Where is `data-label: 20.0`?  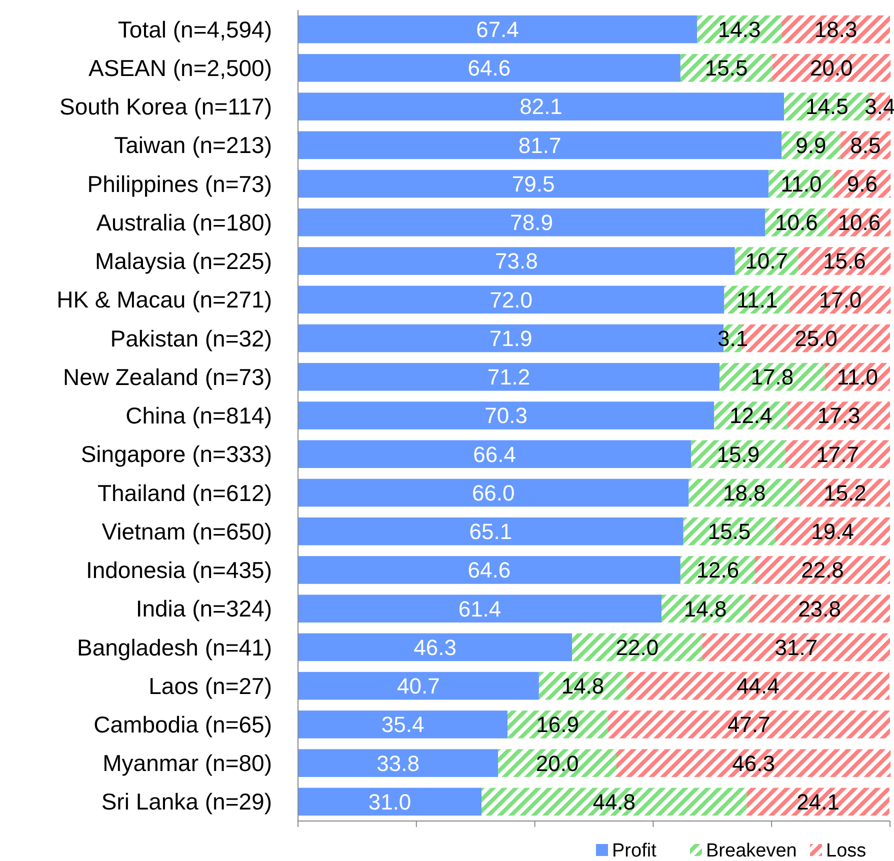 data-label: 20.0 is located at coordinates (831, 68).